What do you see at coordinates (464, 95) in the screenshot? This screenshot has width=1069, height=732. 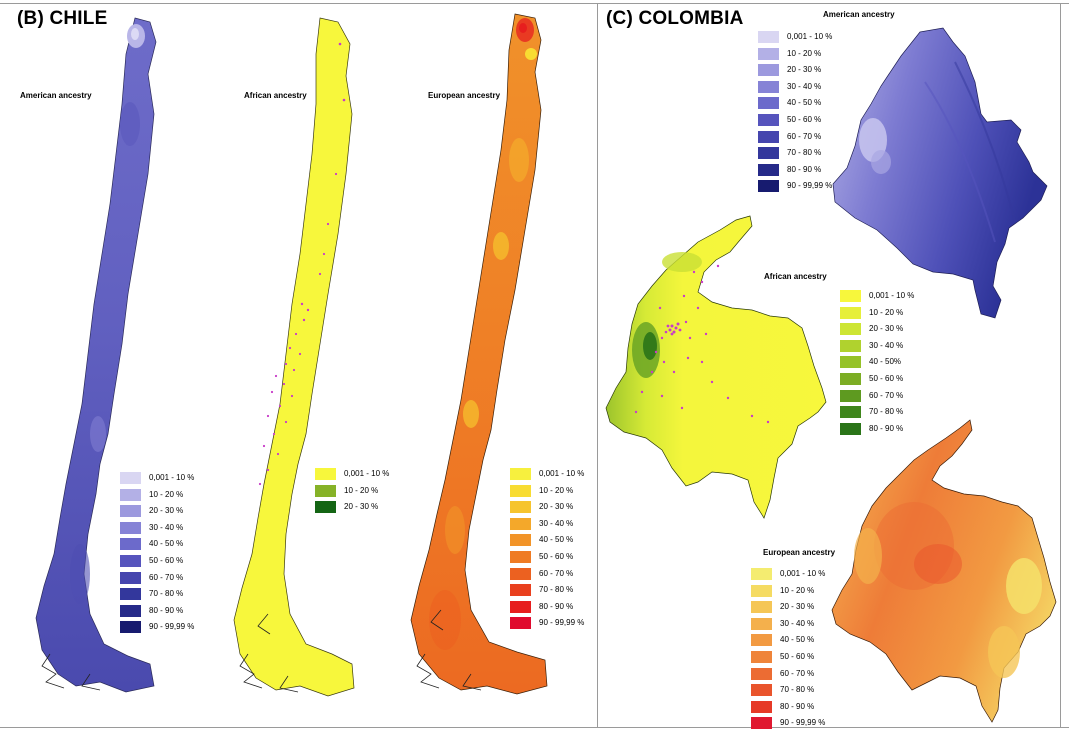 I see `chile-european-title: European ancestry` at bounding box center [464, 95].